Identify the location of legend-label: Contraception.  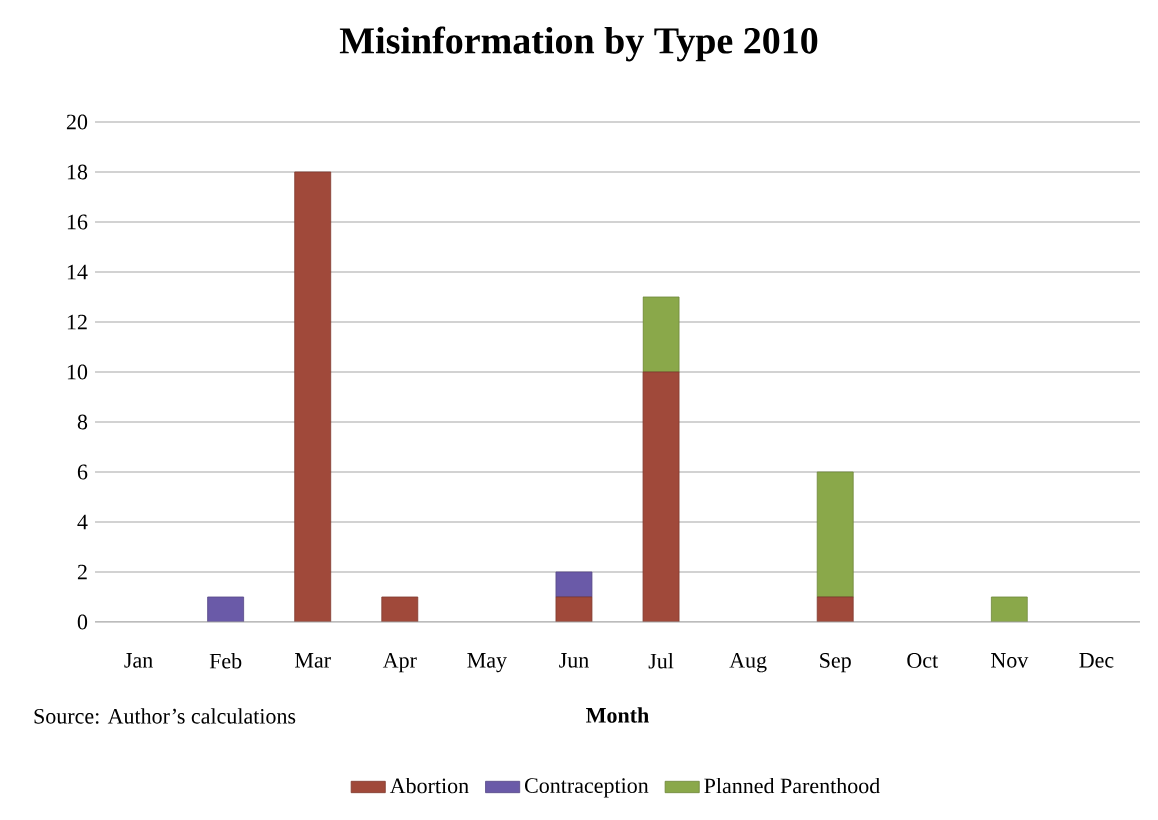
(587, 788).